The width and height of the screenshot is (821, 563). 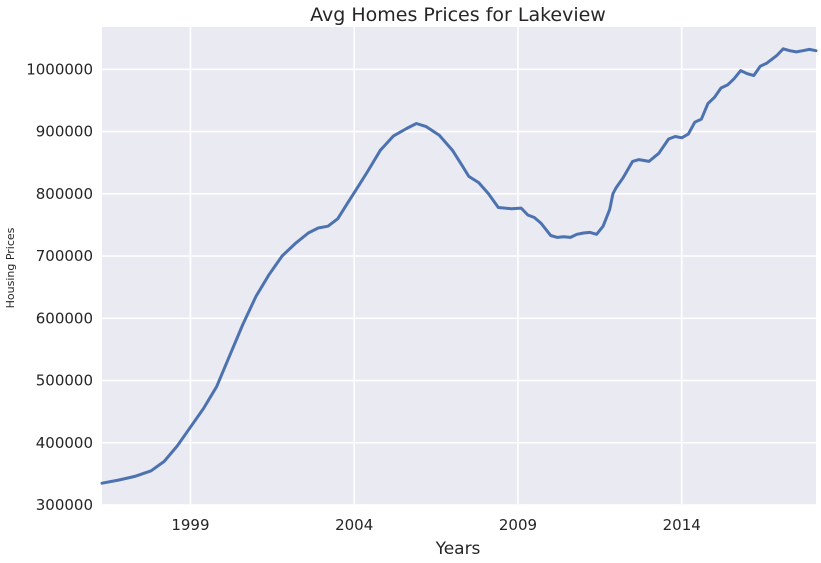 What do you see at coordinates (64, 194) in the screenshot?
I see `y-tick-label: 800000` at bounding box center [64, 194].